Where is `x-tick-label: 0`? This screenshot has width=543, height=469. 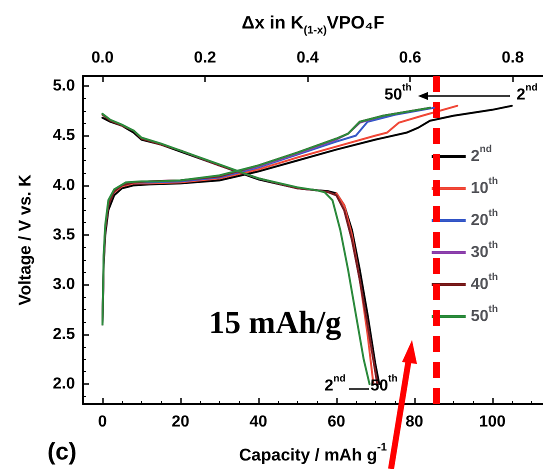
x-tick-label: 0 is located at coordinates (103, 422).